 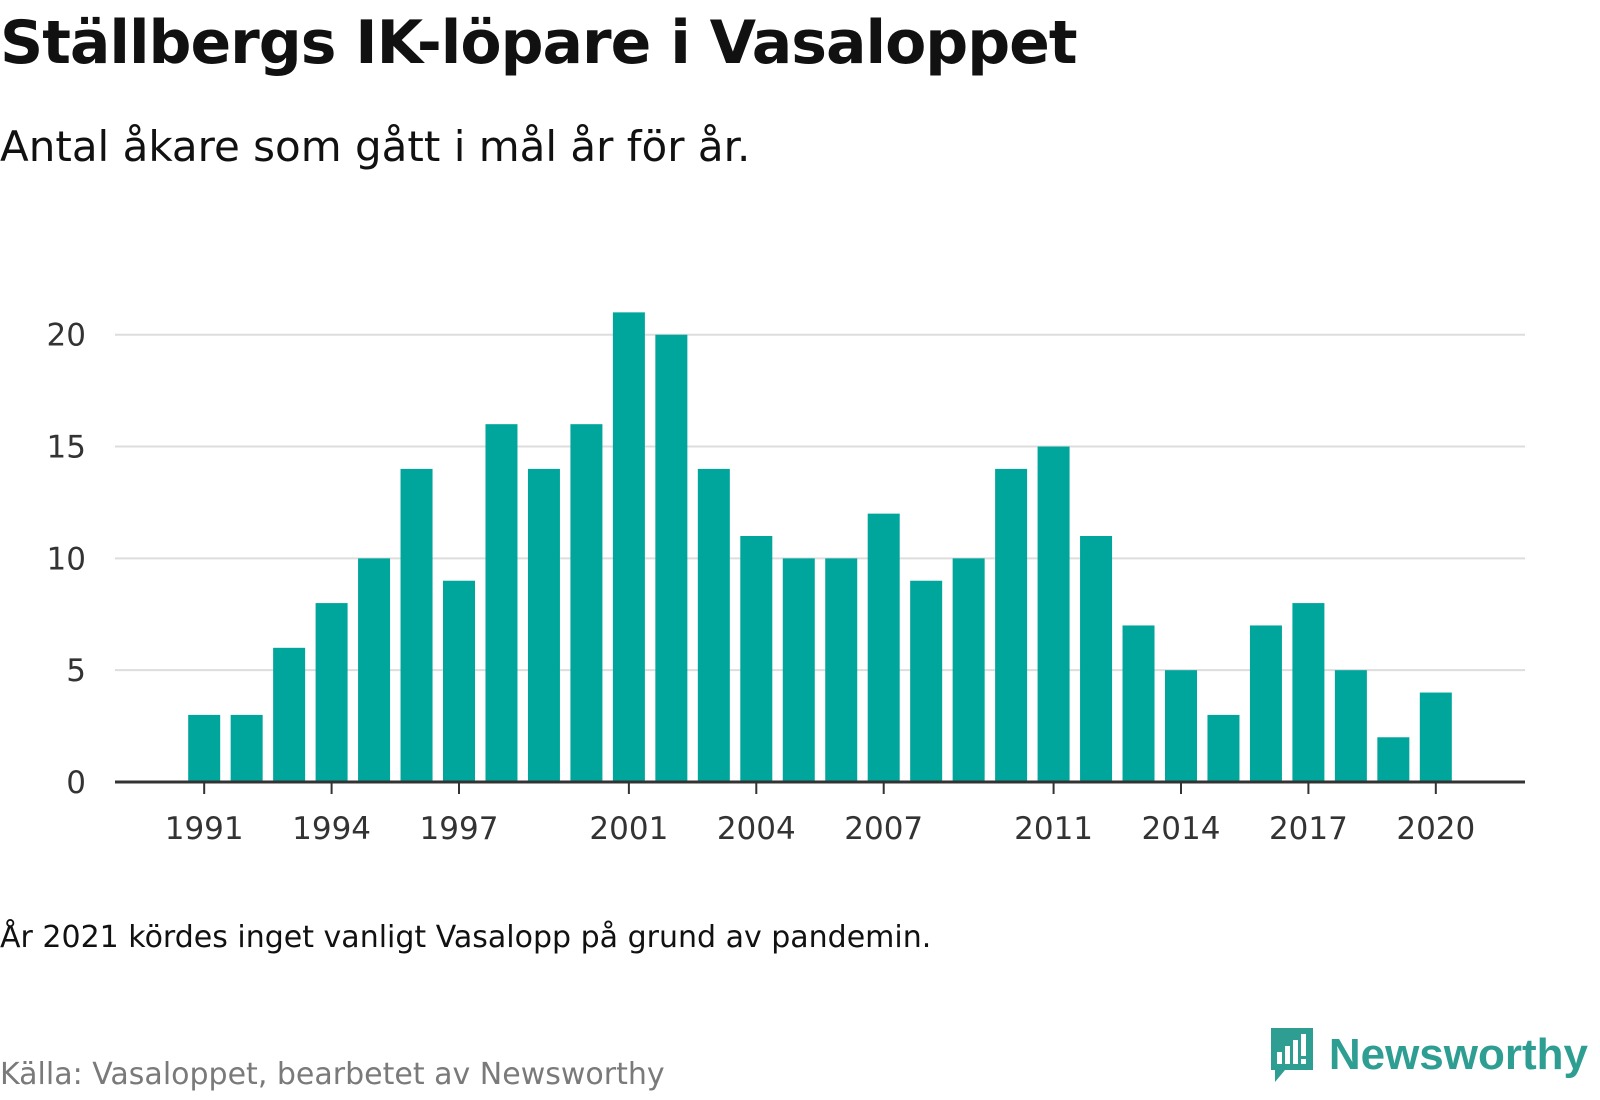 What do you see at coordinates (374, 670) in the screenshot?
I see `bar-1995` at bounding box center [374, 670].